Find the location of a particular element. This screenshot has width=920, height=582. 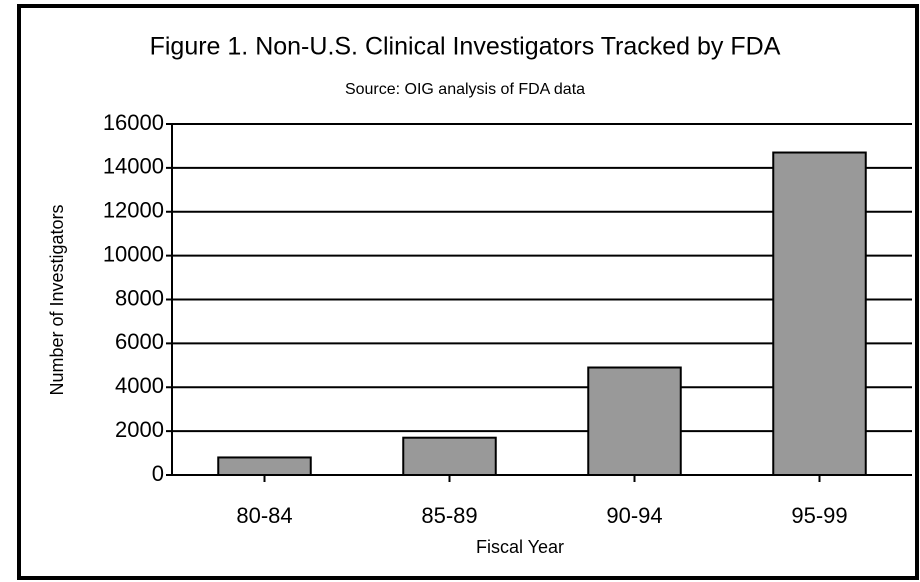

y-tick-label: 4000 is located at coordinates (139, 385).